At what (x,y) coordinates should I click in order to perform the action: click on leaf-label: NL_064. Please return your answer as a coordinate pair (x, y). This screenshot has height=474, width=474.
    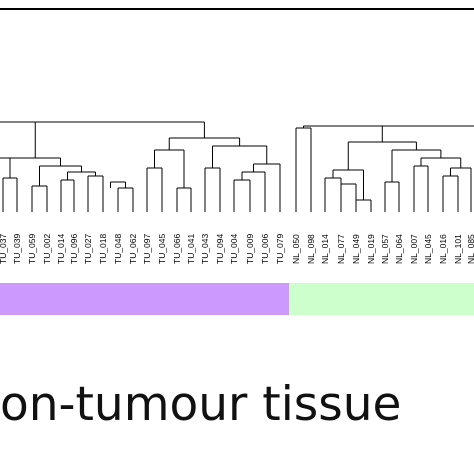
    Looking at the image, I should click on (398, 249).